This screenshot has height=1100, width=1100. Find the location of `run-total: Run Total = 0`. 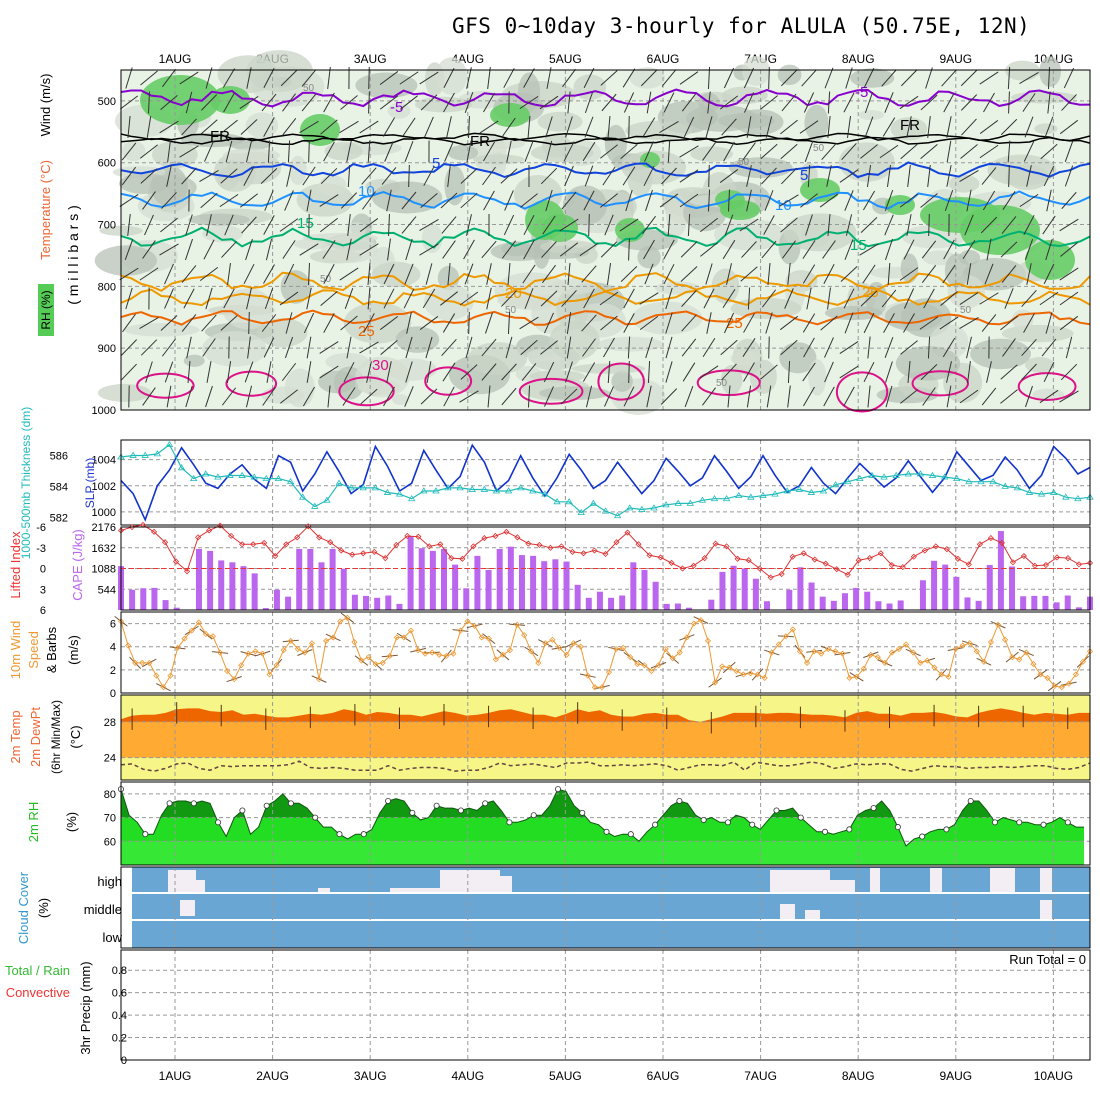

run-total: Run Total = 0 is located at coordinates (1047, 959).